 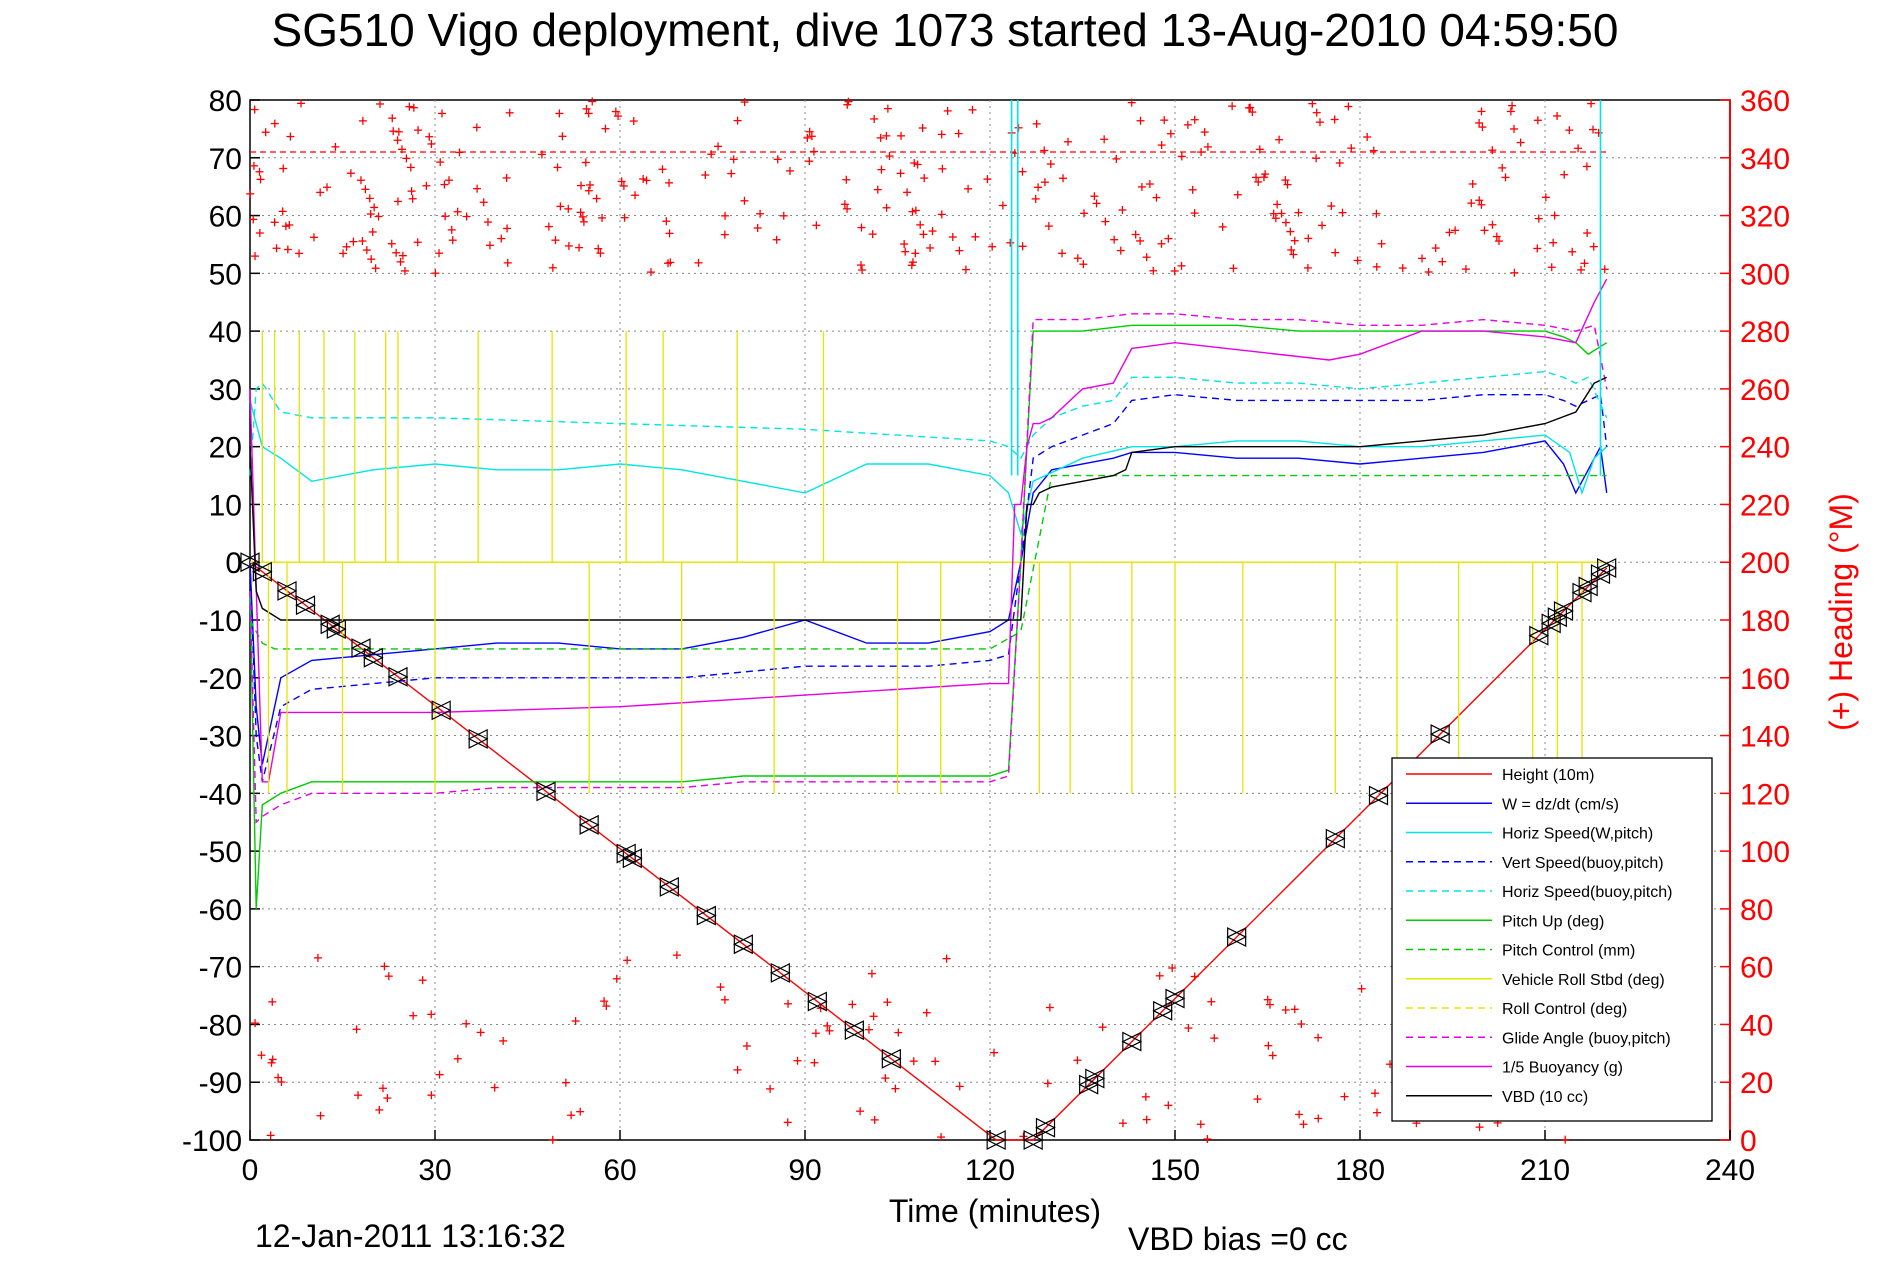 What do you see at coordinates (410, 1236) in the screenshot?
I see `footer-date: 12-Jan-2011 13:16:32` at bounding box center [410, 1236].